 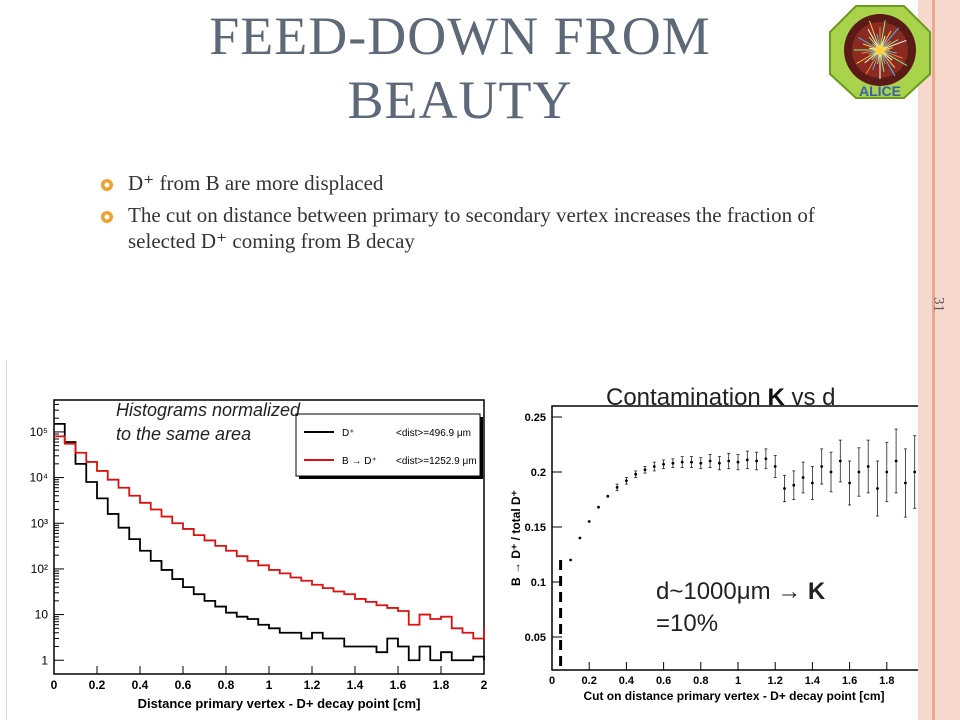 I want to click on y-tick-label: 10³, so click(x=39, y=523).